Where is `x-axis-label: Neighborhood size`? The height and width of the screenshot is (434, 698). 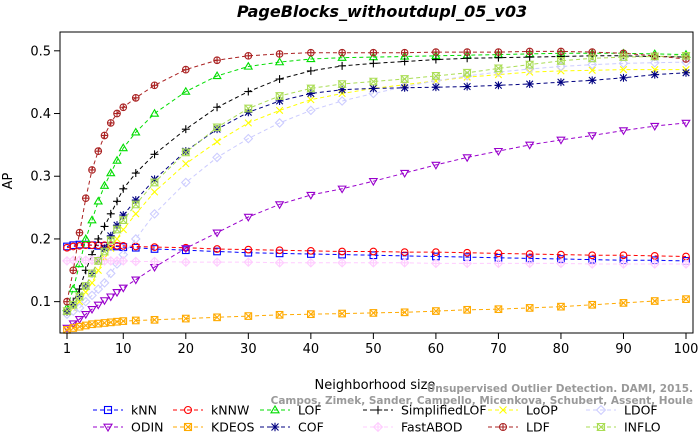 x-axis-label: Neighborhood size is located at coordinates (375, 385).